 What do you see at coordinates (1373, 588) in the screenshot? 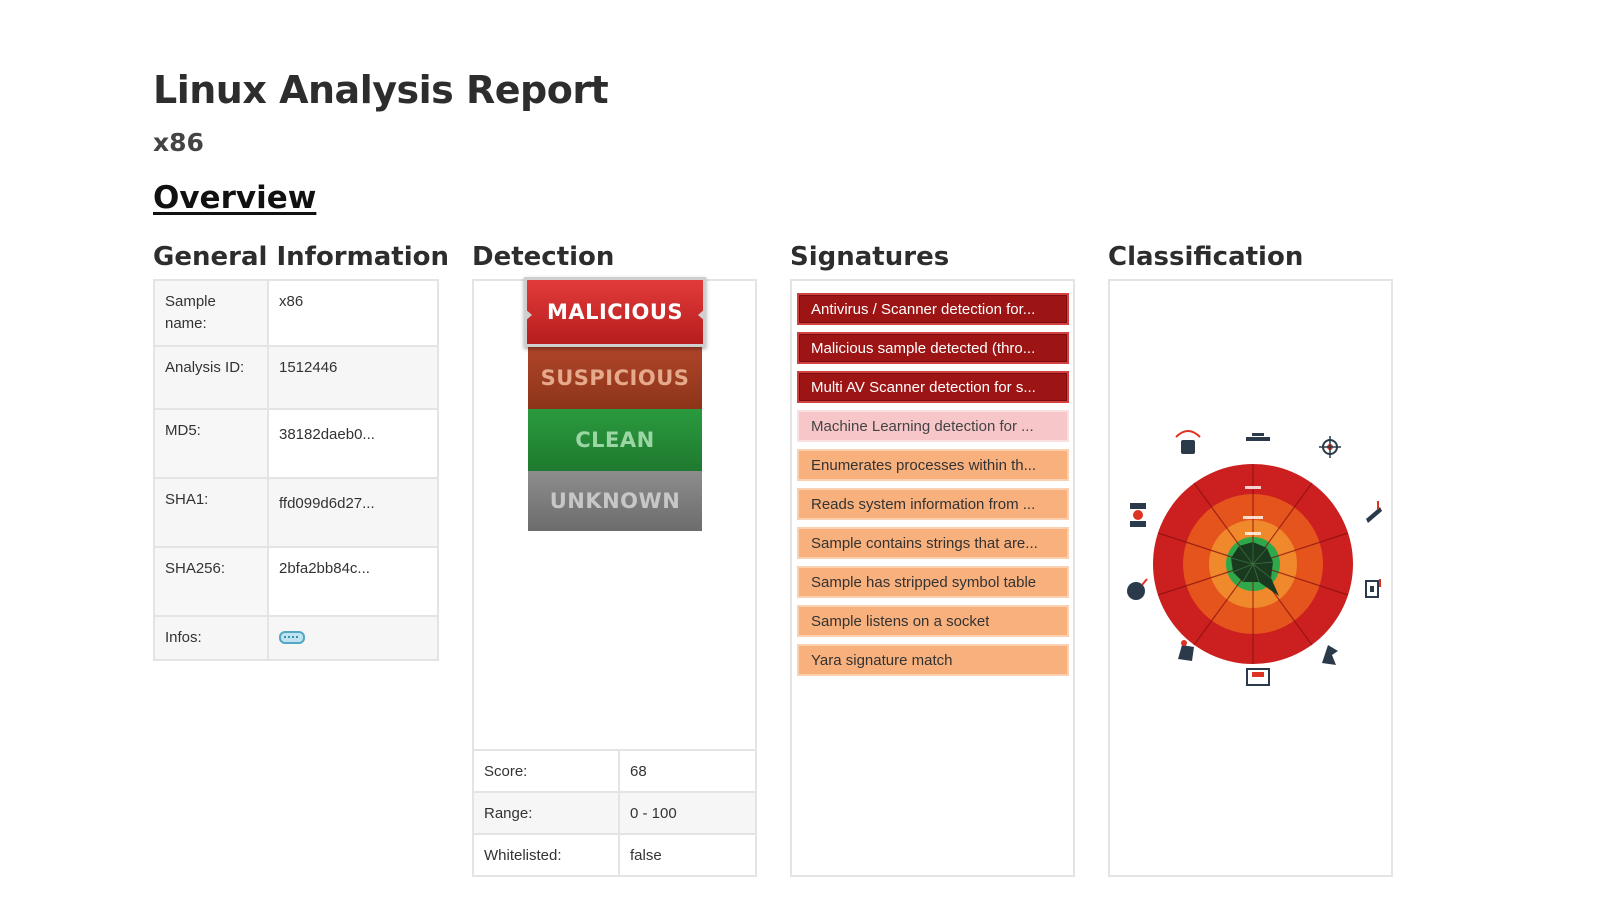
I see `banker-icon` at bounding box center [1373, 588].